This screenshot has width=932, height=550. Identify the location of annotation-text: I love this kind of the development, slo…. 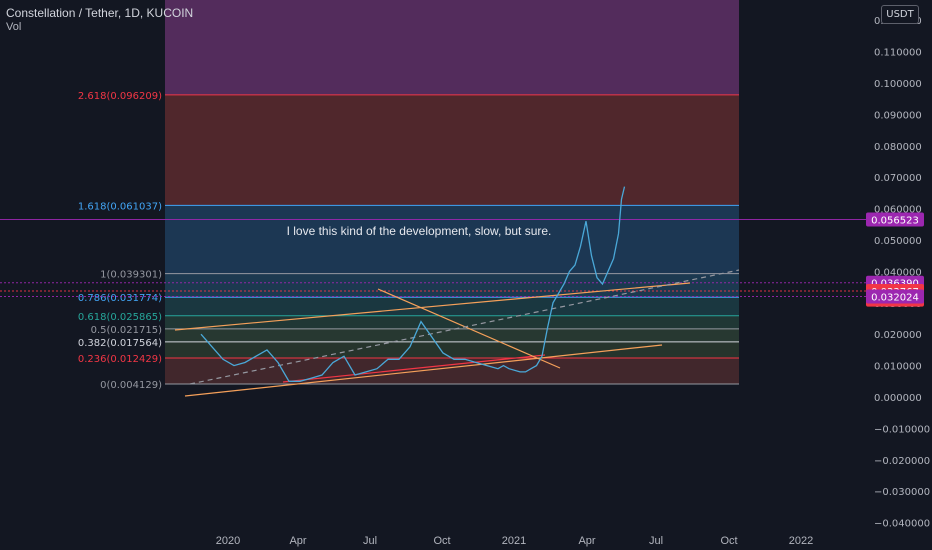
(419, 231).